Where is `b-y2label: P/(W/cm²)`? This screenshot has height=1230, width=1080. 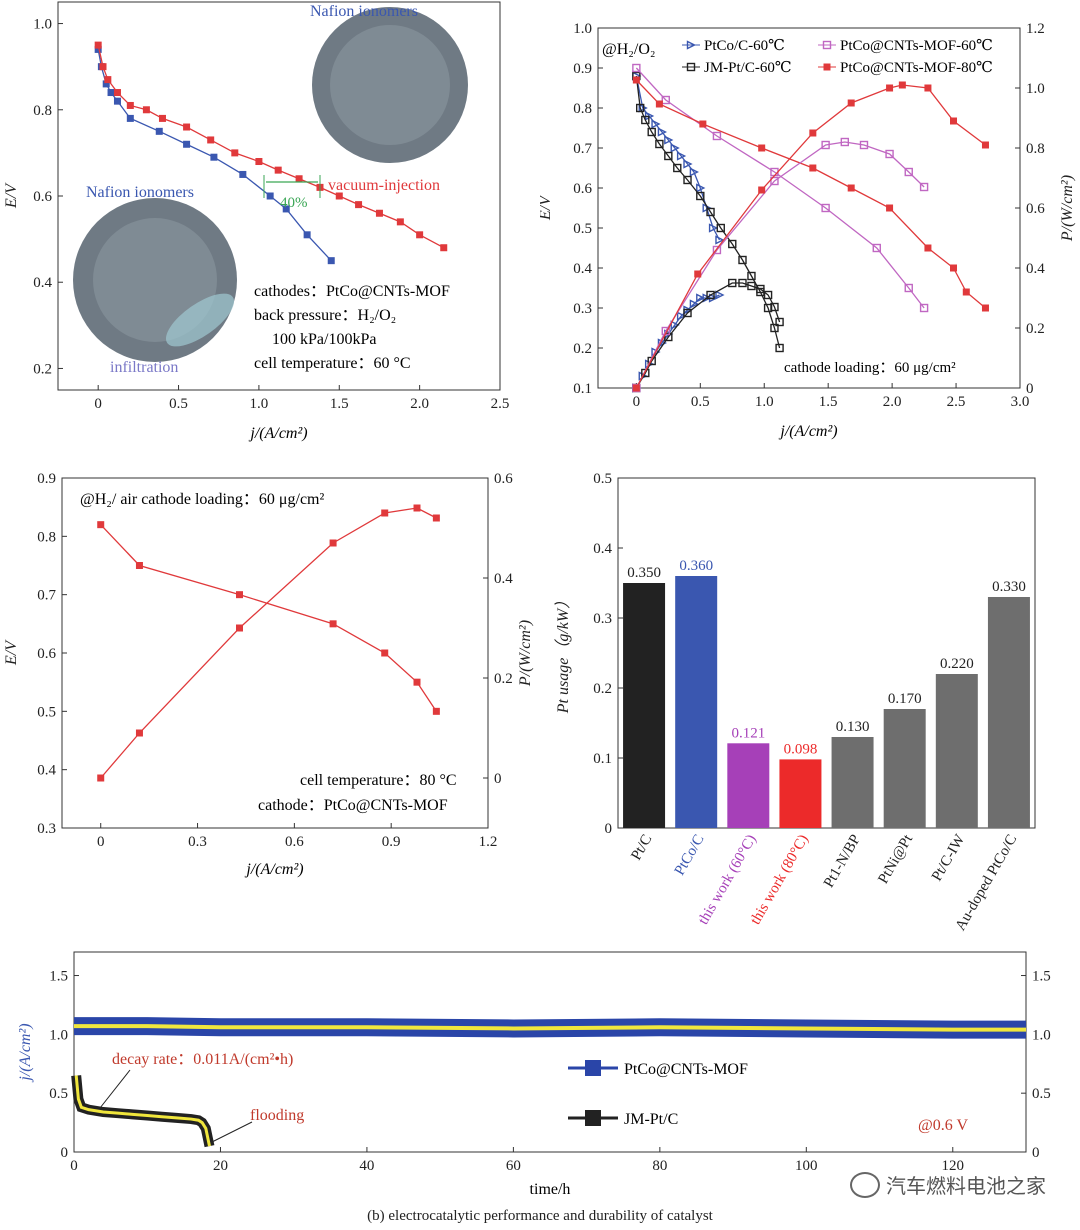 b-y2label: P/(W/cm²) is located at coordinates (1067, 208).